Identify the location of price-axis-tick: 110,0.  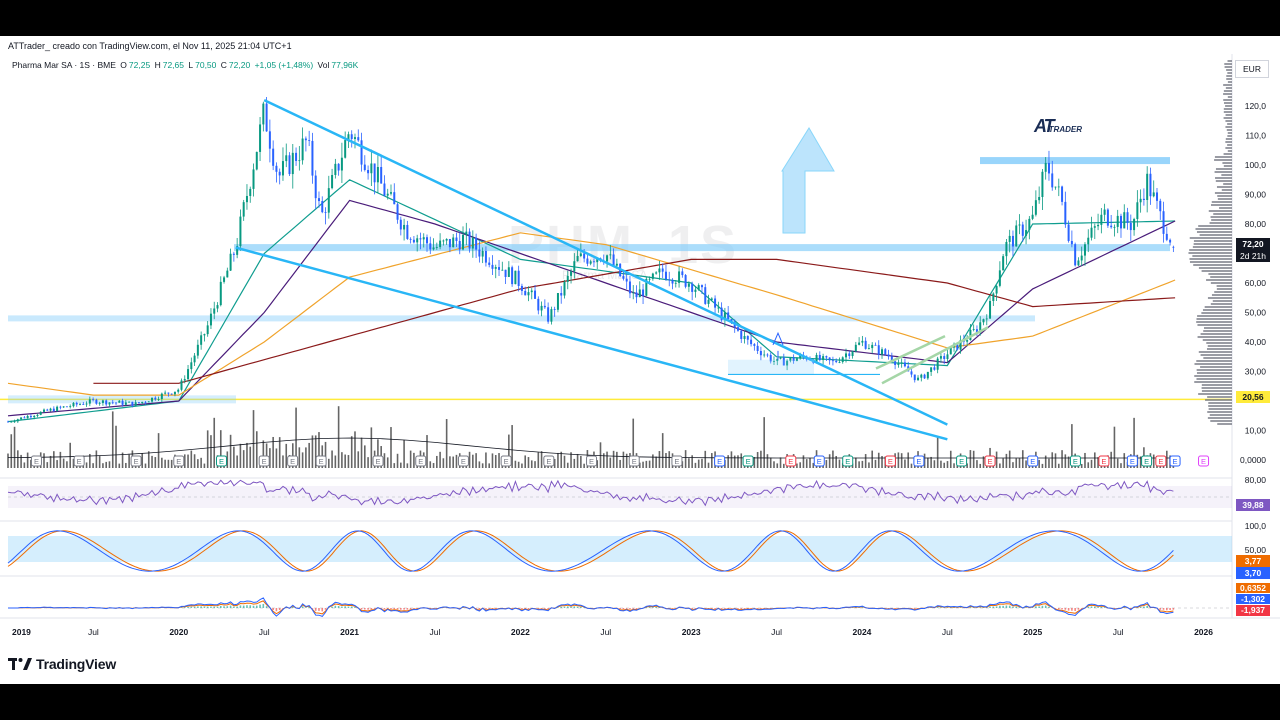
(1255, 136).